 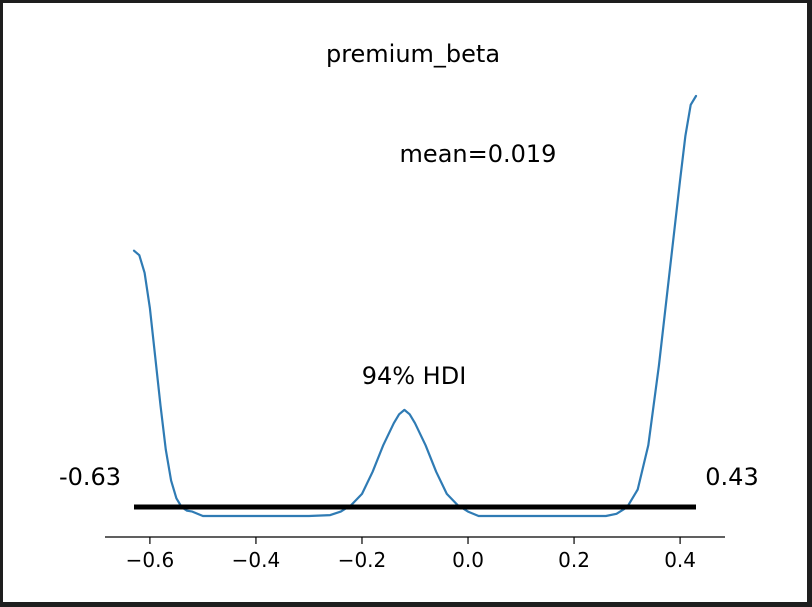 I want to click on x-tick-label: 0.0, so click(x=468, y=560).